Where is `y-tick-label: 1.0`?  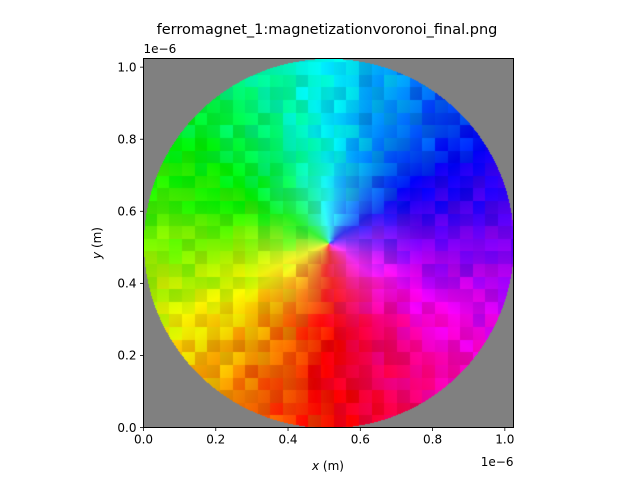
y-tick-label: 1.0 is located at coordinates (126, 67).